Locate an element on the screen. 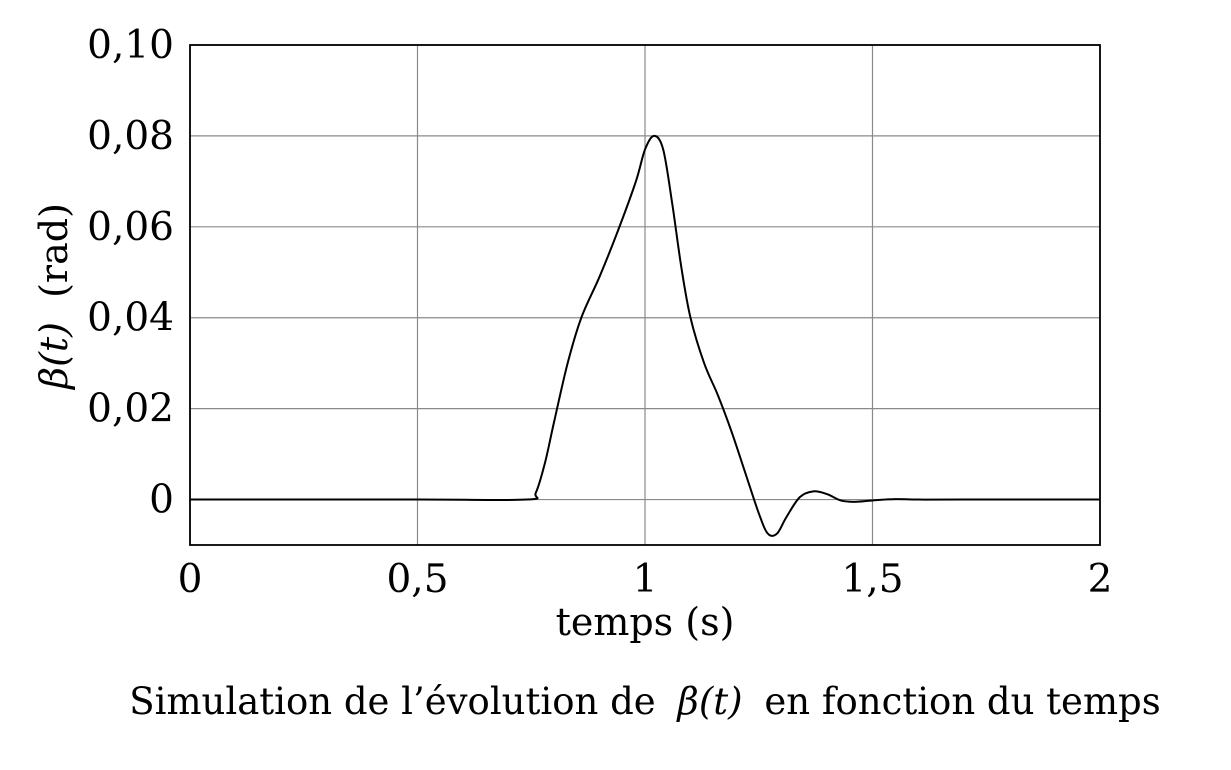  y-tick-label: 0 is located at coordinates (161, 500).